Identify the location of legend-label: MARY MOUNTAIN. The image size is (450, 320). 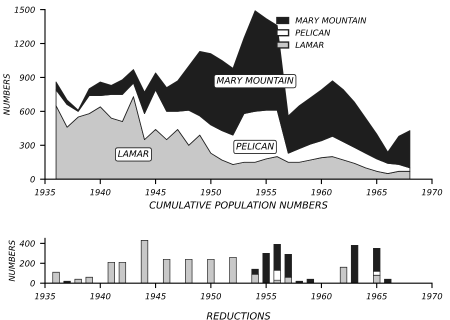
(330, 20).